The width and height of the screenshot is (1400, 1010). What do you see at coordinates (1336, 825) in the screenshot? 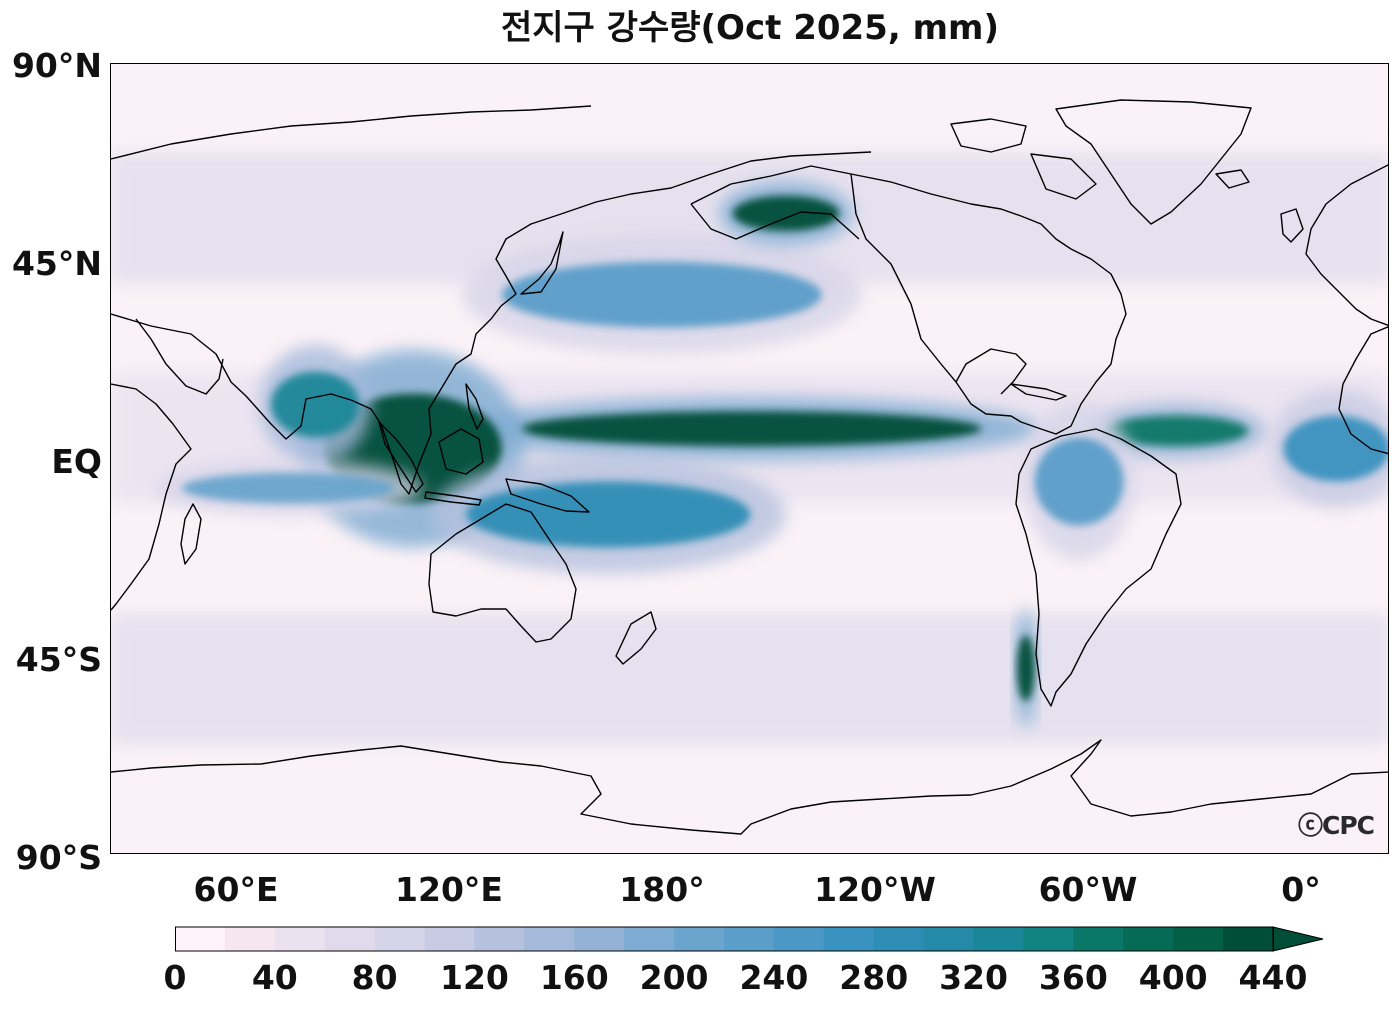
I see `cpc-watermark: ⓒCPC` at bounding box center [1336, 825].